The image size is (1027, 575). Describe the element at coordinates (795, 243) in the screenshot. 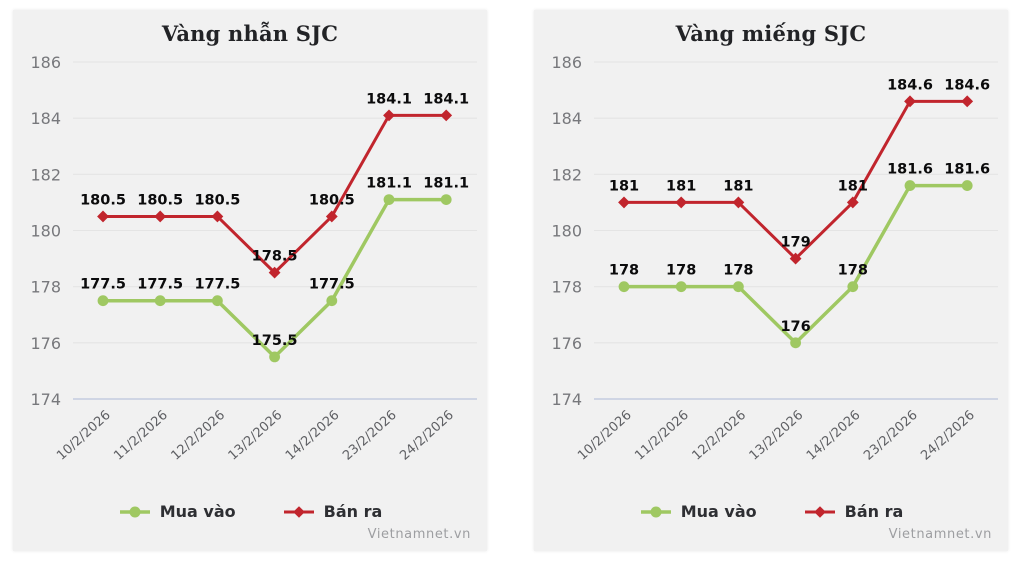

I see `svg-text: 179` at that location.